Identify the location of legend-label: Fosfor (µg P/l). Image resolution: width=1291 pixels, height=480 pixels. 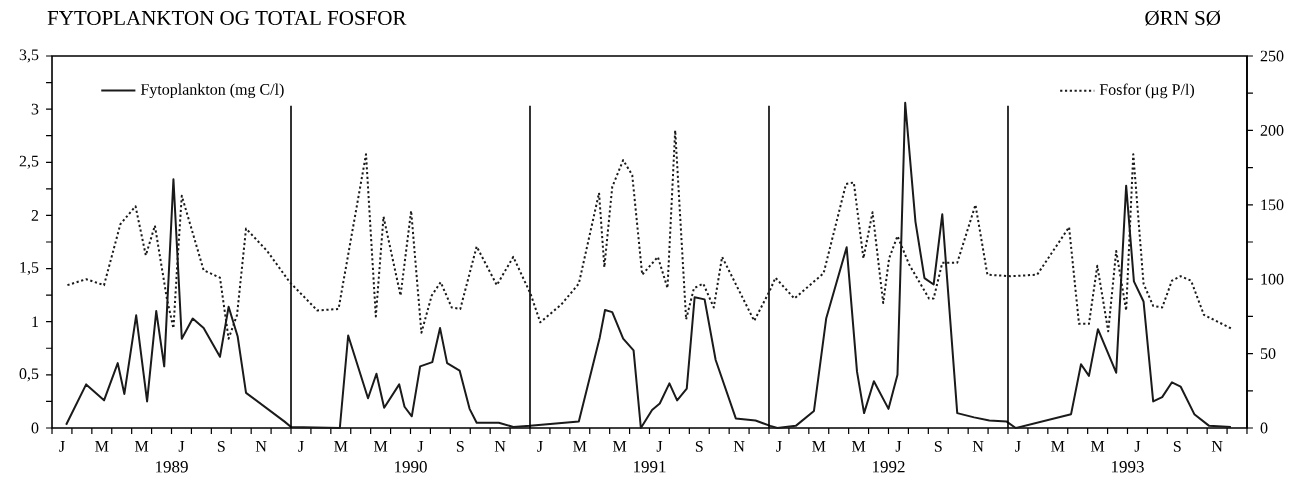
(1147, 91).